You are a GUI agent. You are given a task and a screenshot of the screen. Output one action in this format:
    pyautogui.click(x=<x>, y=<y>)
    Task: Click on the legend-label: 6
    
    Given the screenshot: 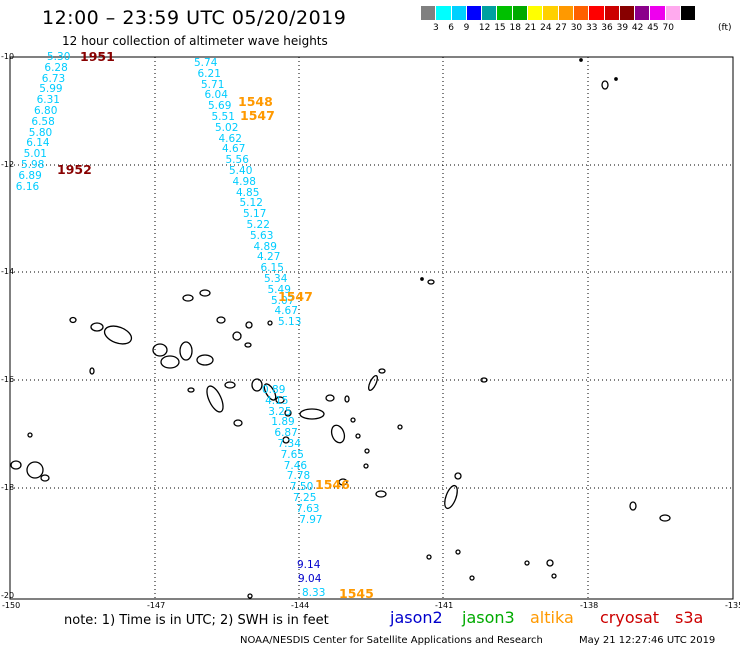 What is the action you would take?
    pyautogui.click(x=451, y=28)
    